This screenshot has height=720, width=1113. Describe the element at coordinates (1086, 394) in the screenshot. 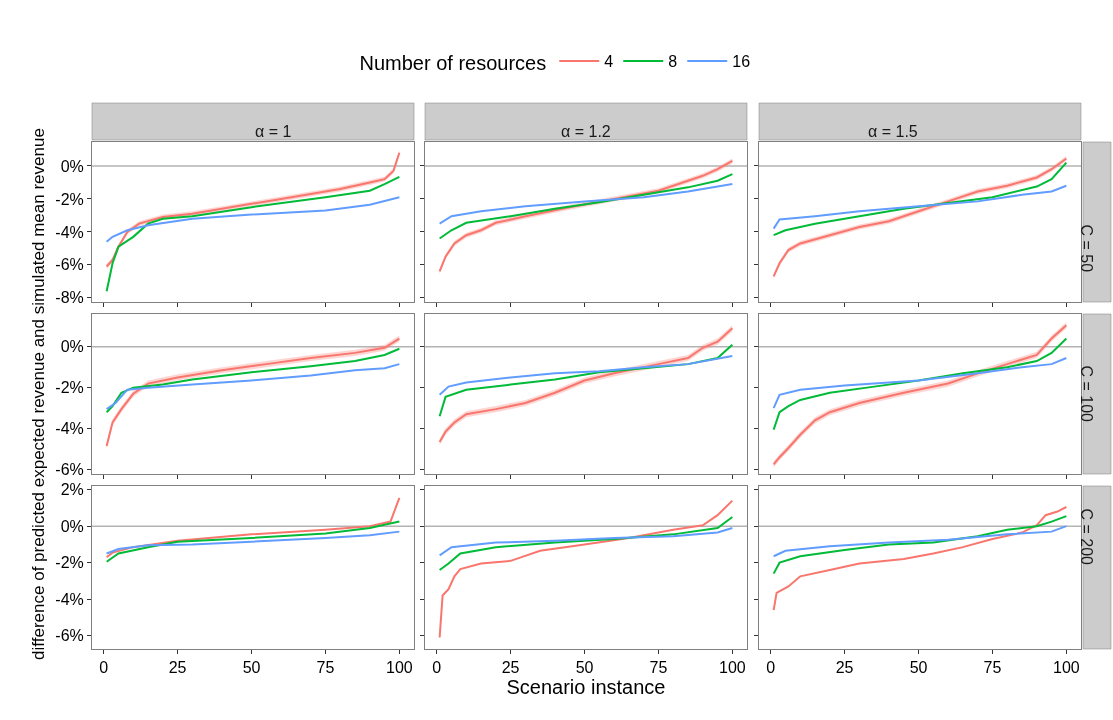

I see `annotation: C = 100` at that location.